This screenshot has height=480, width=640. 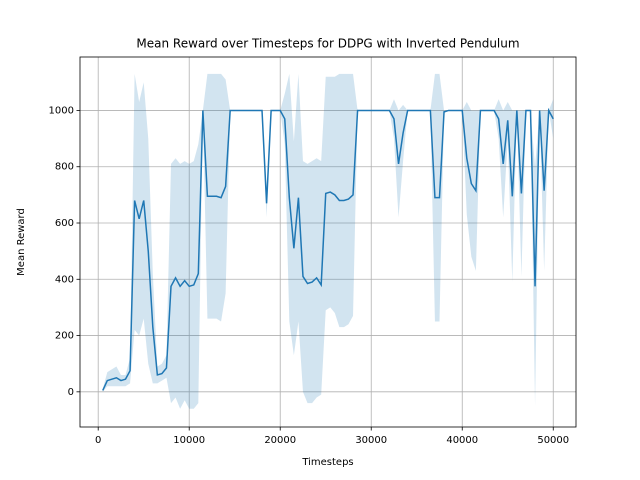 What do you see at coordinates (327, 462) in the screenshot?
I see `x-axis-label: Timesteps` at bounding box center [327, 462].